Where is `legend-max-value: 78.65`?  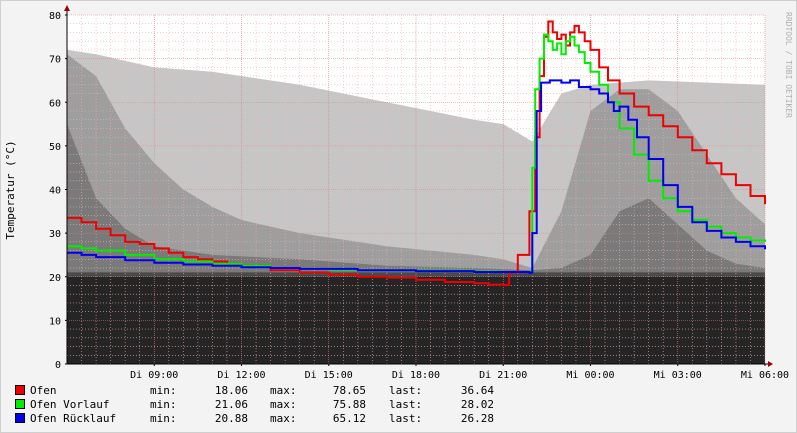 legend-max-value: 78.65 is located at coordinates (349, 390).